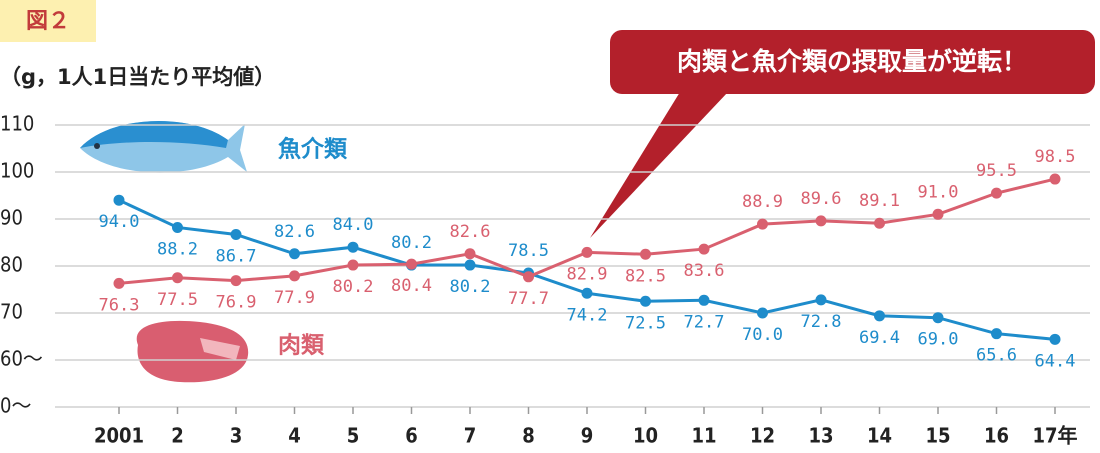 Image resolution: width=1100 pixels, height=453 pixels. What do you see at coordinates (645, 436) in the screenshot?
I see `x-tick-label: 10` at bounding box center [645, 436].